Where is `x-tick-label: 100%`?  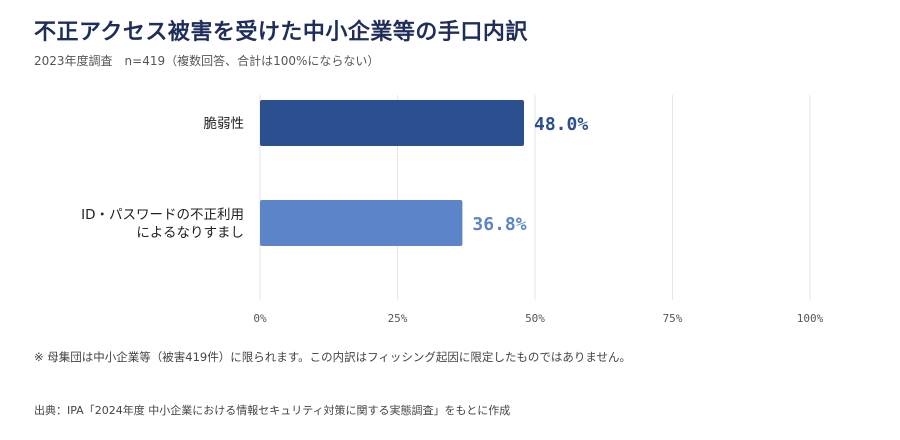
x-tick-label: 100% is located at coordinates (810, 318).